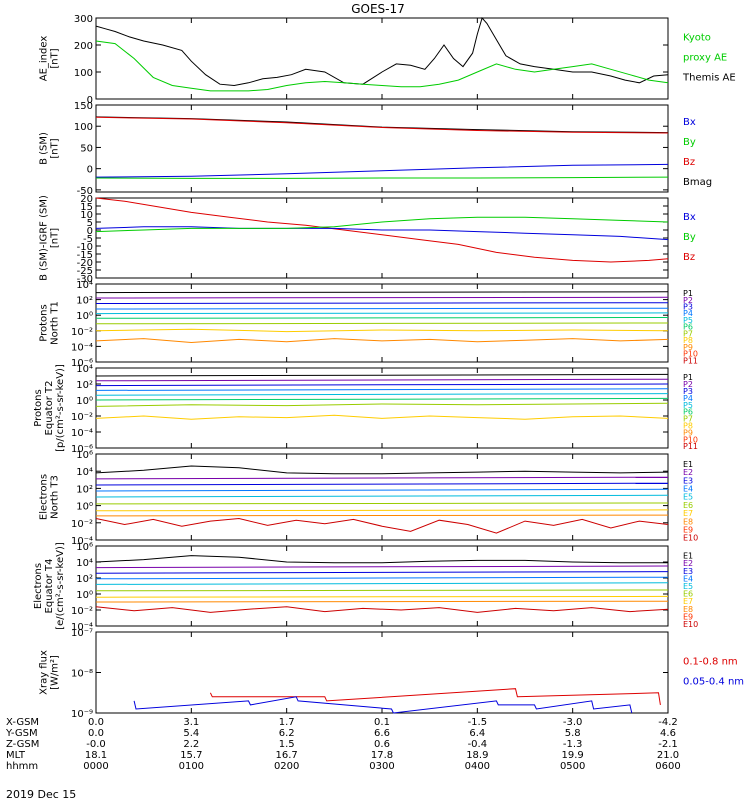  What do you see at coordinates (688, 293) in the screenshot?
I see `legend-entry: P1` at bounding box center [688, 293].